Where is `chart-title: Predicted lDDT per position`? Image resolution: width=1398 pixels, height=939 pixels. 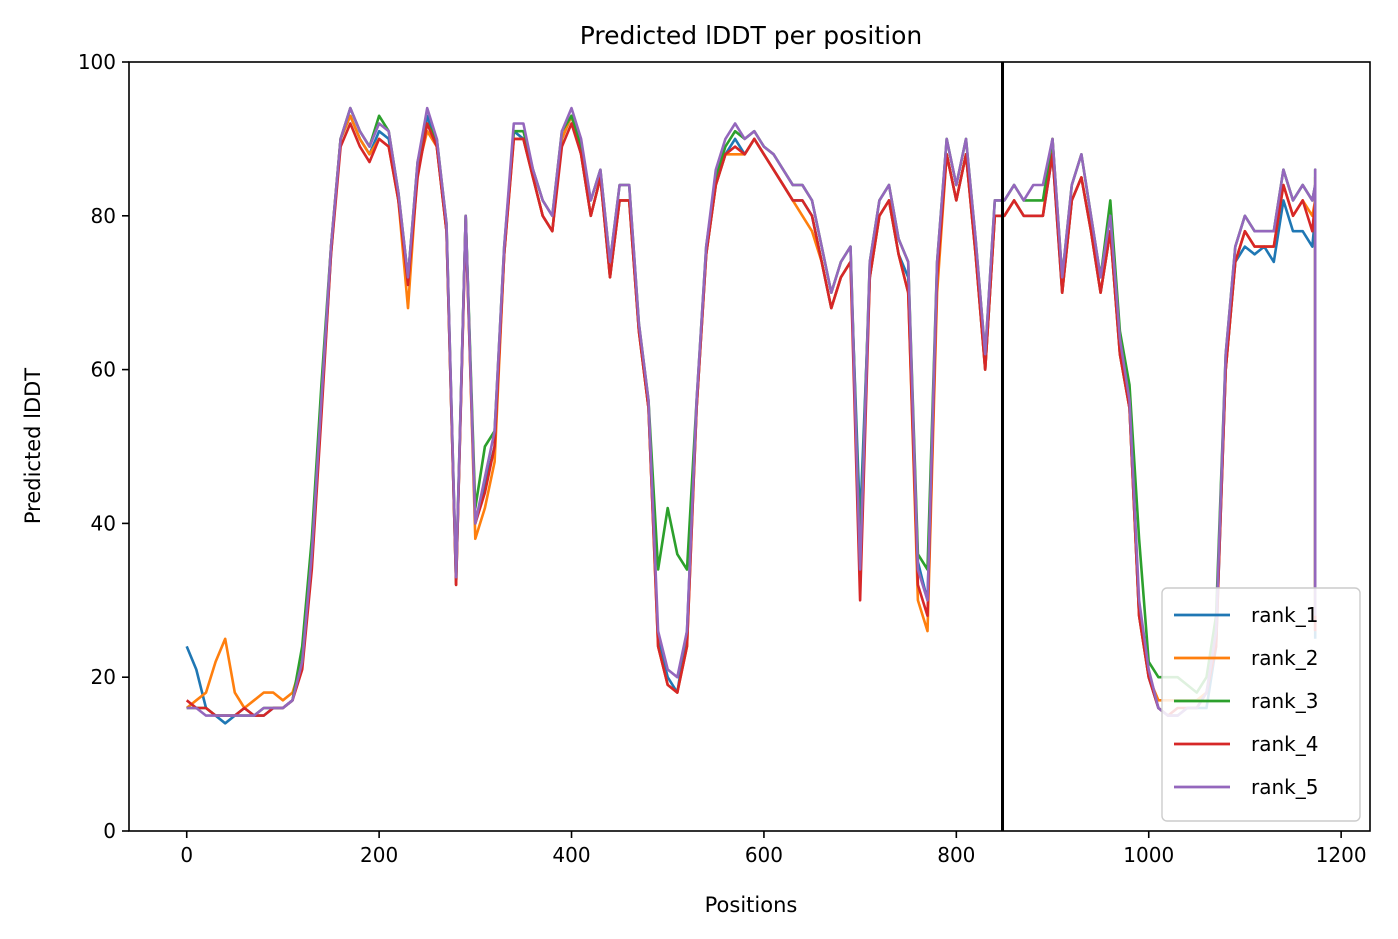 chart-title: Predicted lDDT per position is located at coordinates (751, 35).